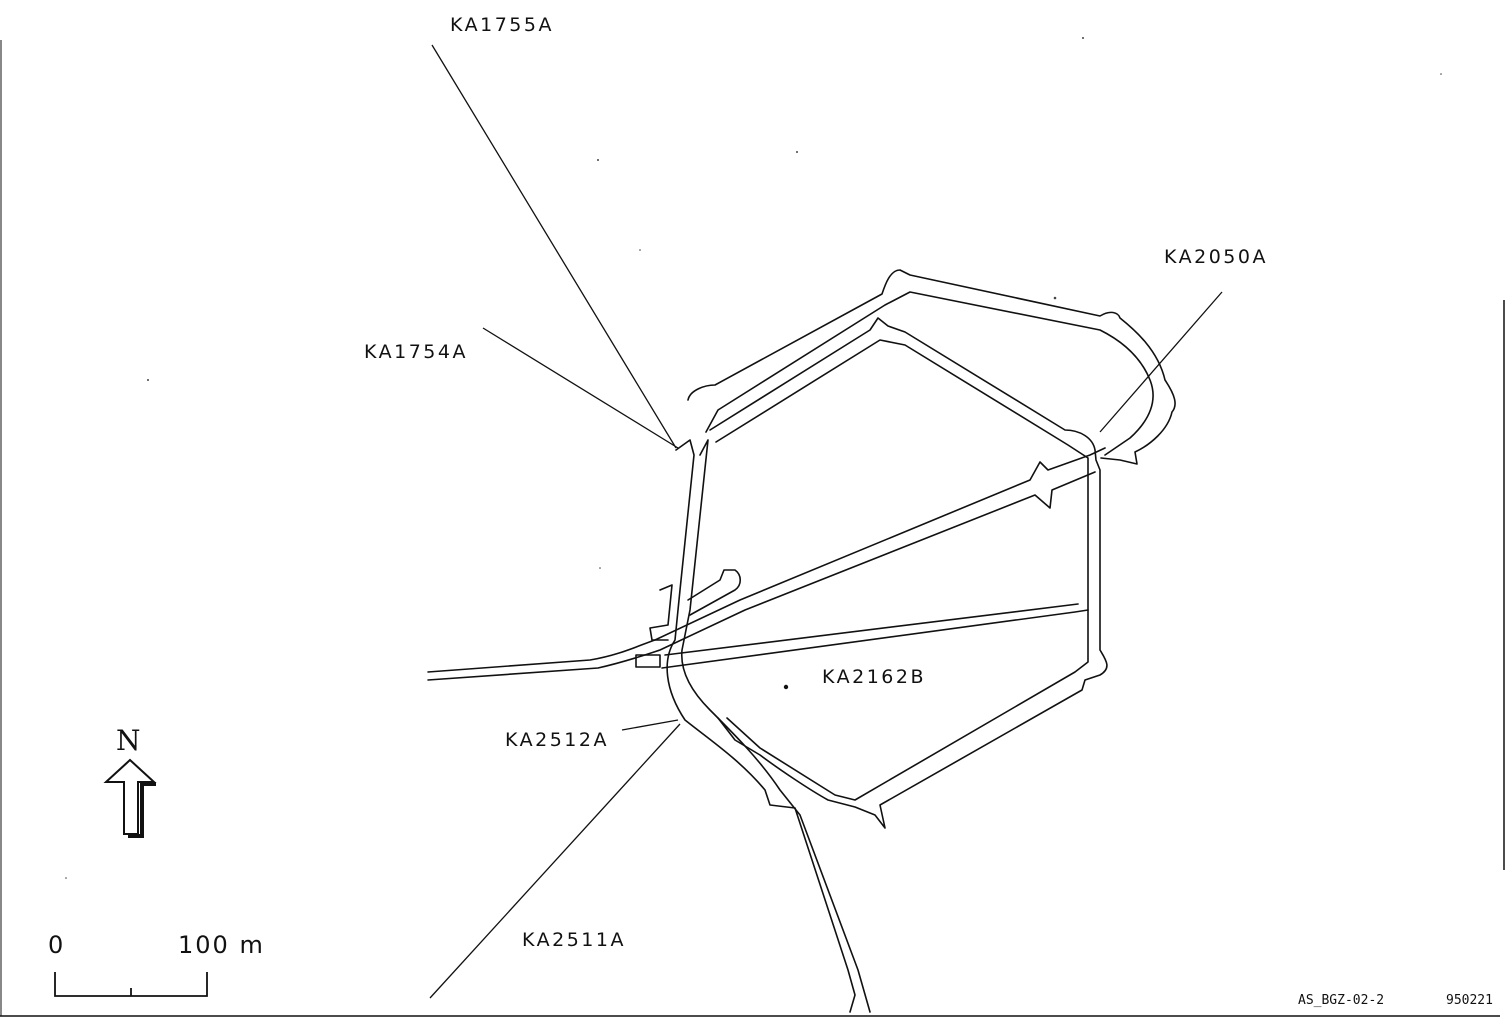 This screenshot has width=1508, height=1024. What do you see at coordinates (1395, 1000) in the screenshot?
I see `drawing-footer: AS_BGZ-02-2 950221` at bounding box center [1395, 1000].